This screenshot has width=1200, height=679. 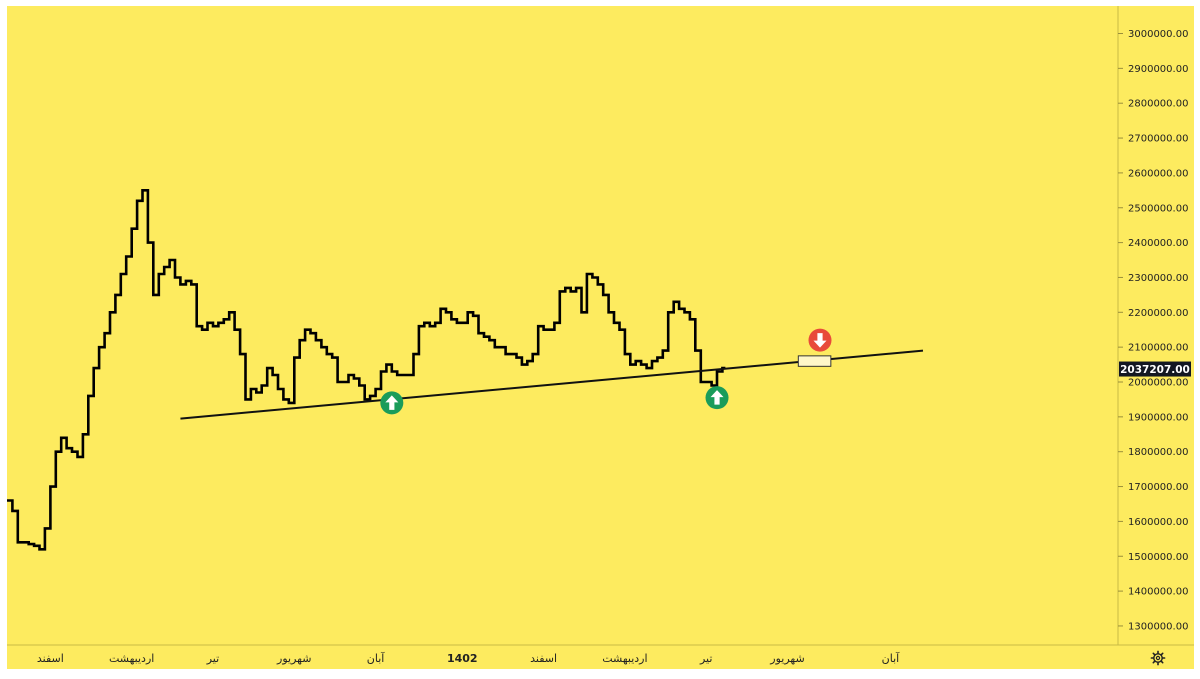 I want to click on time-axis, so click(x=562, y=657).